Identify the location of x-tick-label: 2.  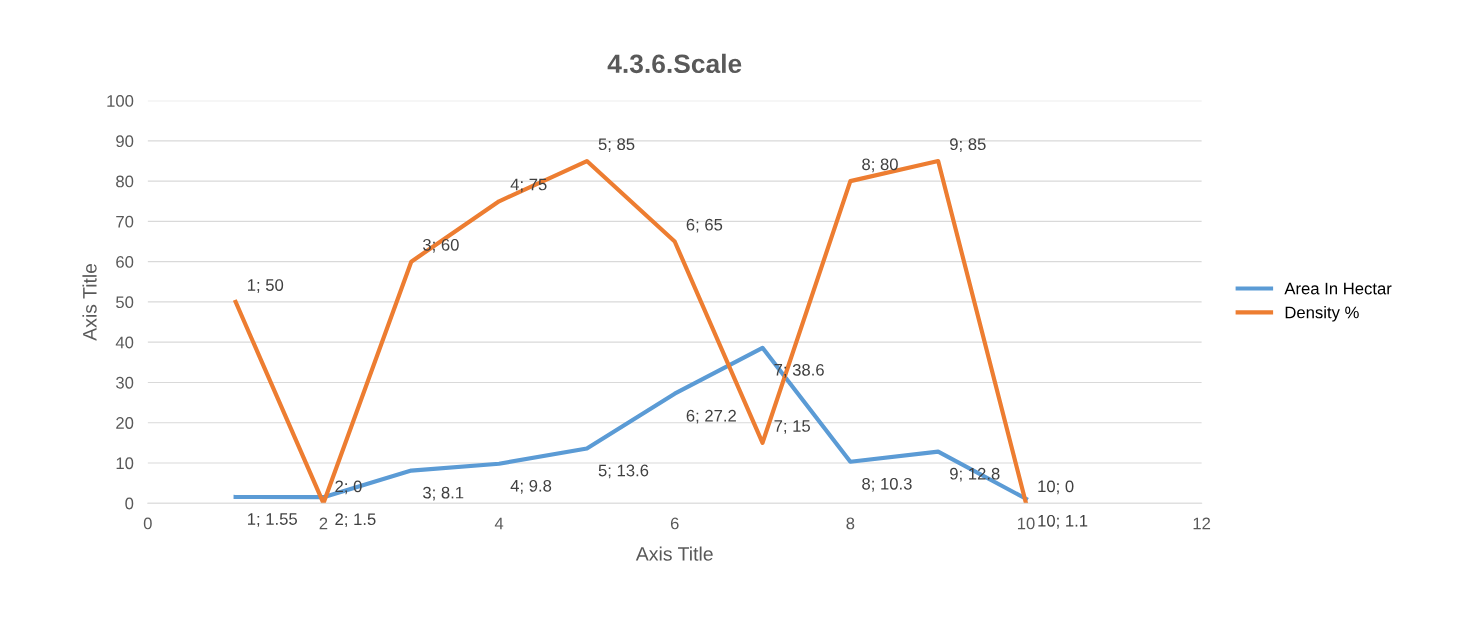
(323, 523).